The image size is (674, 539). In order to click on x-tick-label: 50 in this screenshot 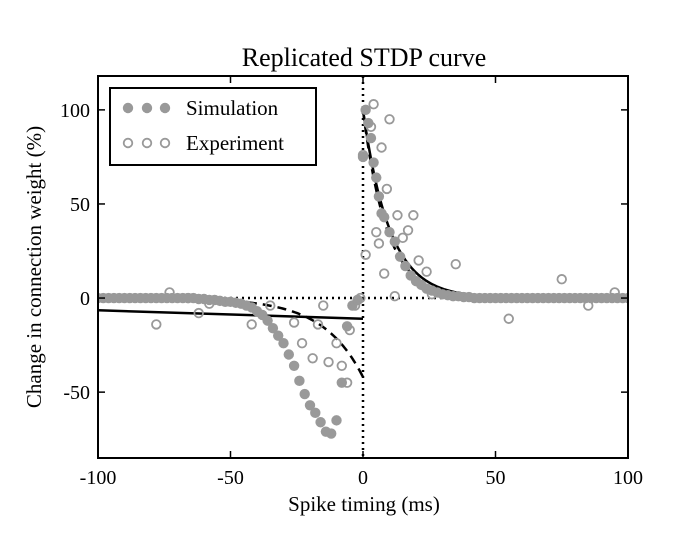, I will do `click(496, 478)`.